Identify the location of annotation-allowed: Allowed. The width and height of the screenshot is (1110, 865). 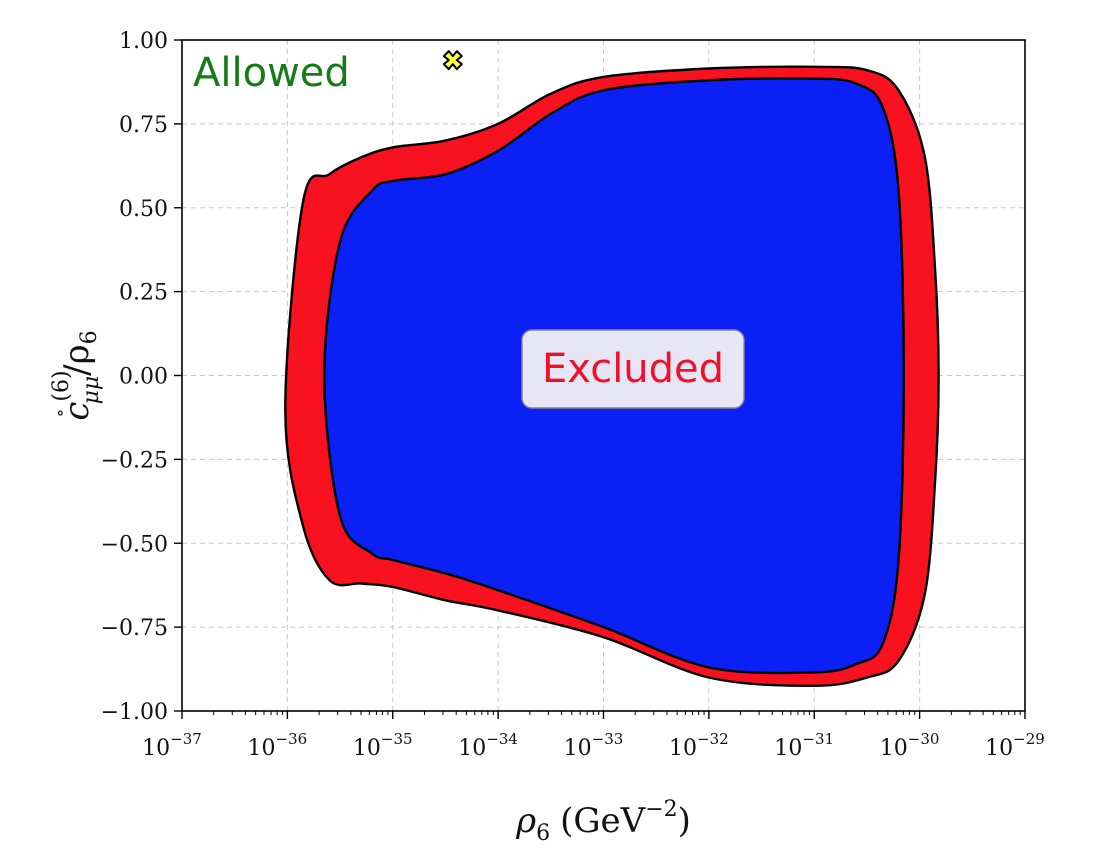
(271, 73).